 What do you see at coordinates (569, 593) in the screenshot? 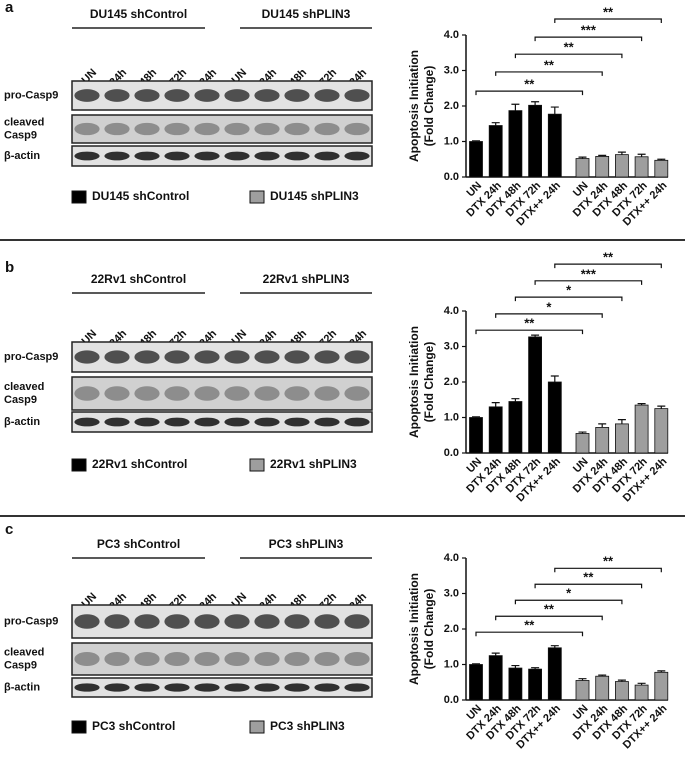
I see `significance-label: *` at bounding box center [569, 593].